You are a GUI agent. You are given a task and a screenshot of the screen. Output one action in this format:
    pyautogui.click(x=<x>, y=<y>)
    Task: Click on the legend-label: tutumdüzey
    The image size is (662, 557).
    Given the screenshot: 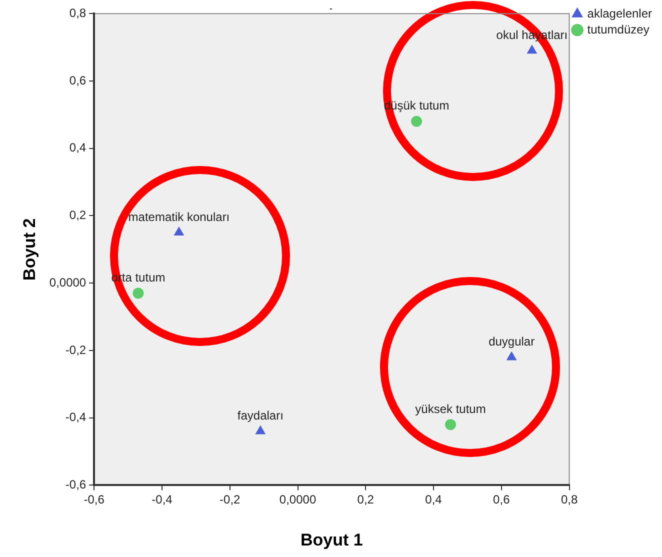 What is the action you would take?
    pyautogui.click(x=618, y=29)
    